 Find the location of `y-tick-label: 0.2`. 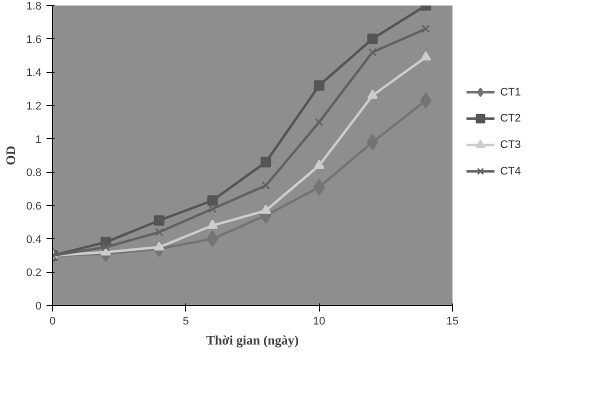

y-tick-label: 0.2 is located at coordinates (34, 273).